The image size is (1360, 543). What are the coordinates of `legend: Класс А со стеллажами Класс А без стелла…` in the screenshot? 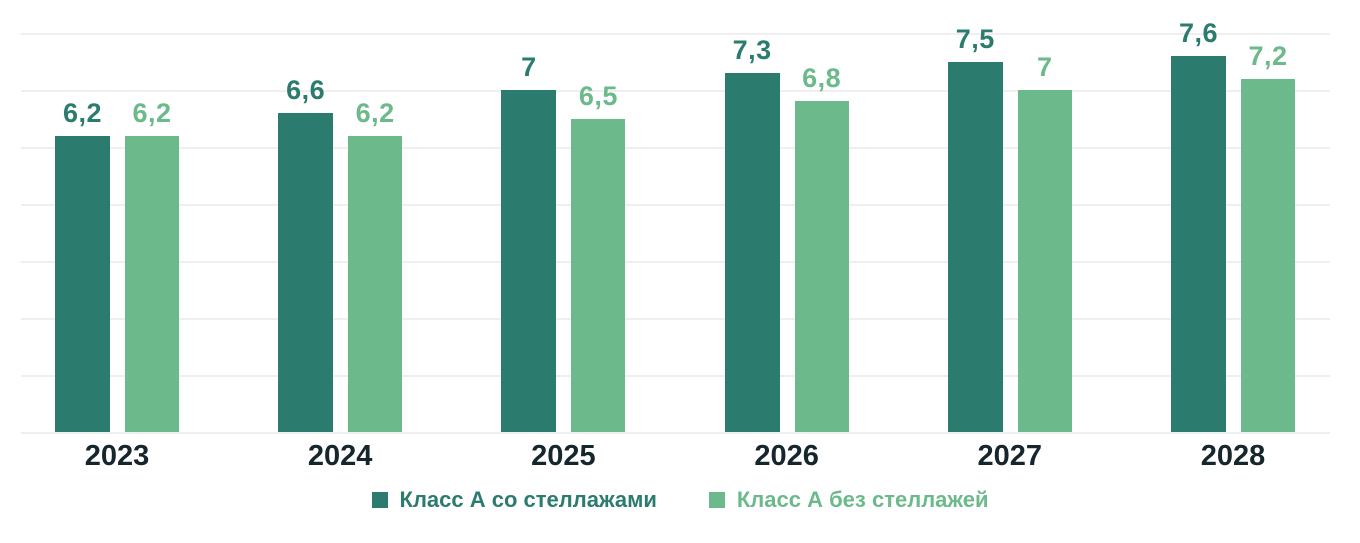 It's located at (680, 500).